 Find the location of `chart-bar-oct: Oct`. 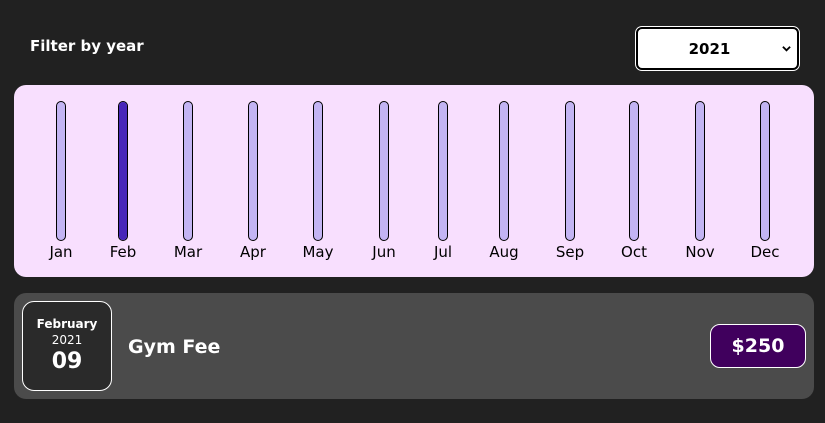

chart-bar-oct: Oct is located at coordinates (633, 181).